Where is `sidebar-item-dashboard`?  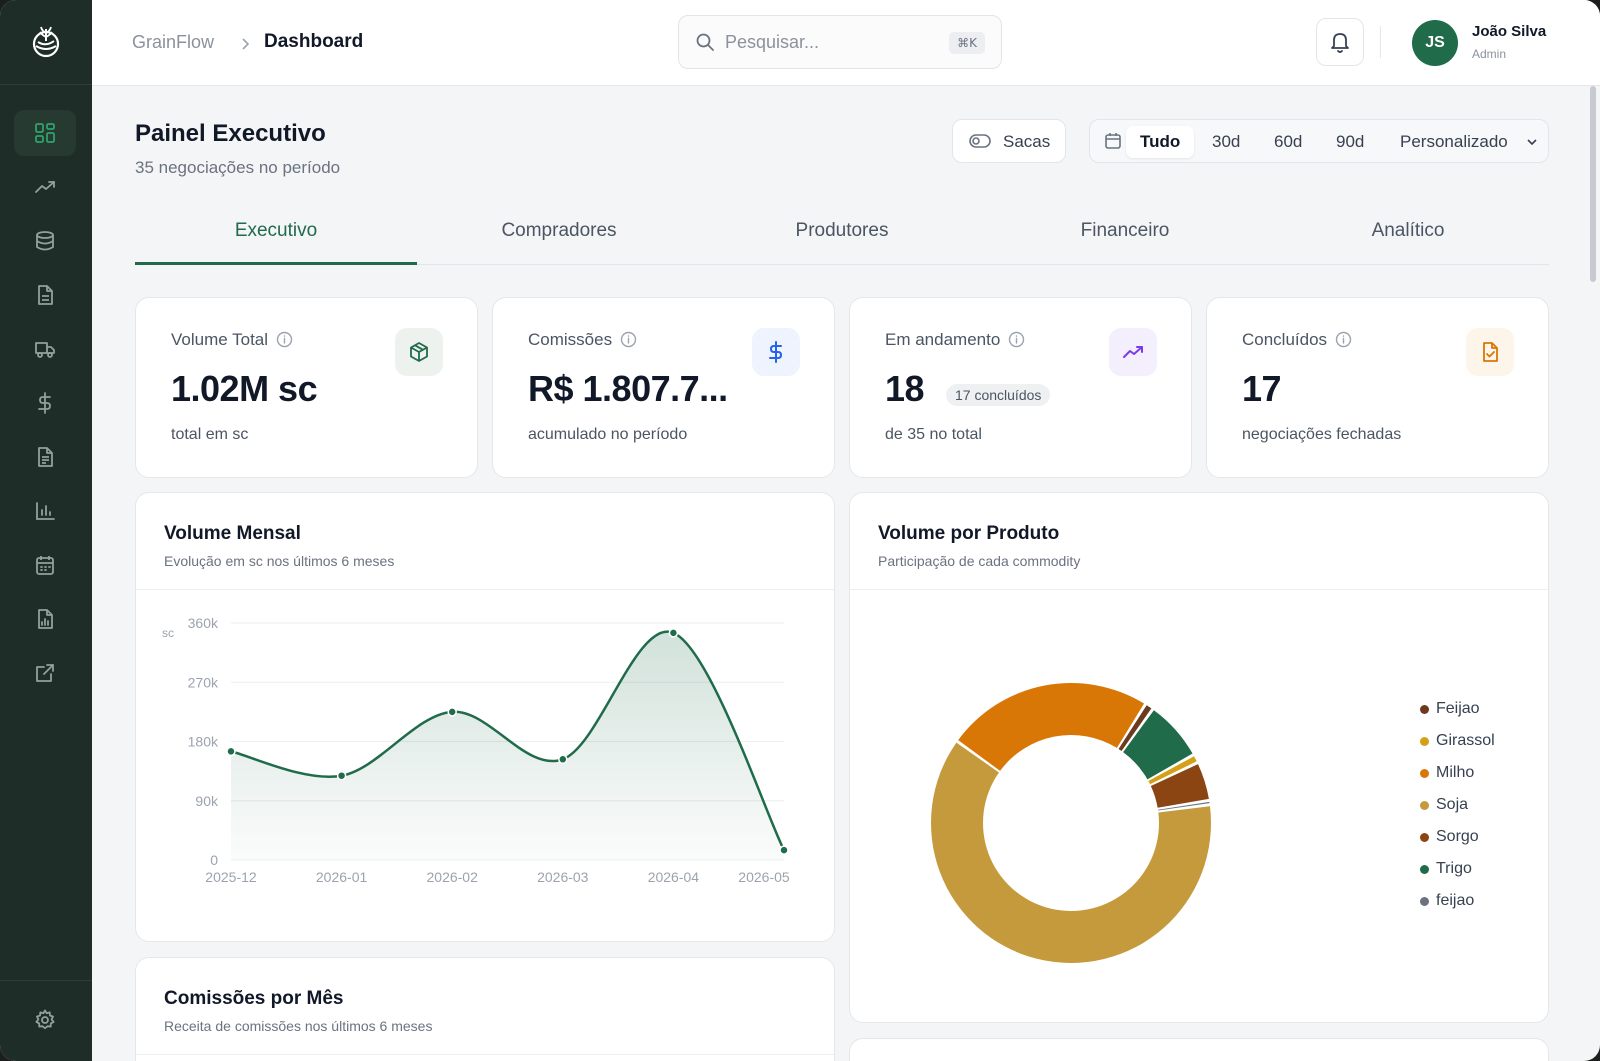
sidebar-item-dashboard is located at coordinates (45, 133).